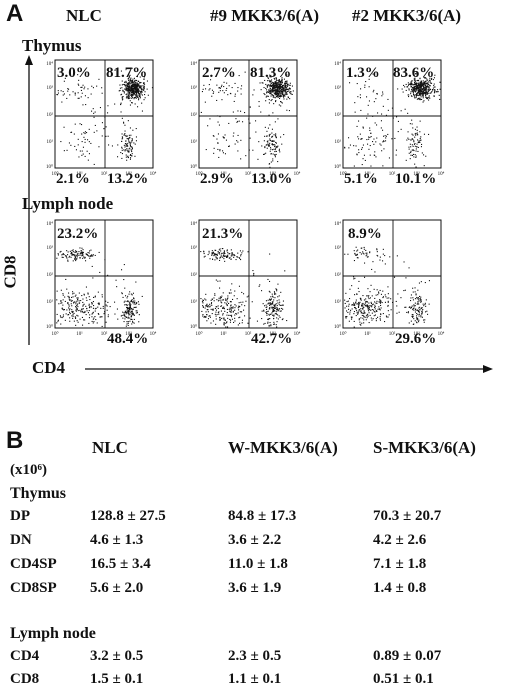 The height and width of the screenshot is (692, 520). What do you see at coordinates (416, 179) in the screenshot?
I see `pct-thymus-2-lr: 10.1%` at bounding box center [416, 179].